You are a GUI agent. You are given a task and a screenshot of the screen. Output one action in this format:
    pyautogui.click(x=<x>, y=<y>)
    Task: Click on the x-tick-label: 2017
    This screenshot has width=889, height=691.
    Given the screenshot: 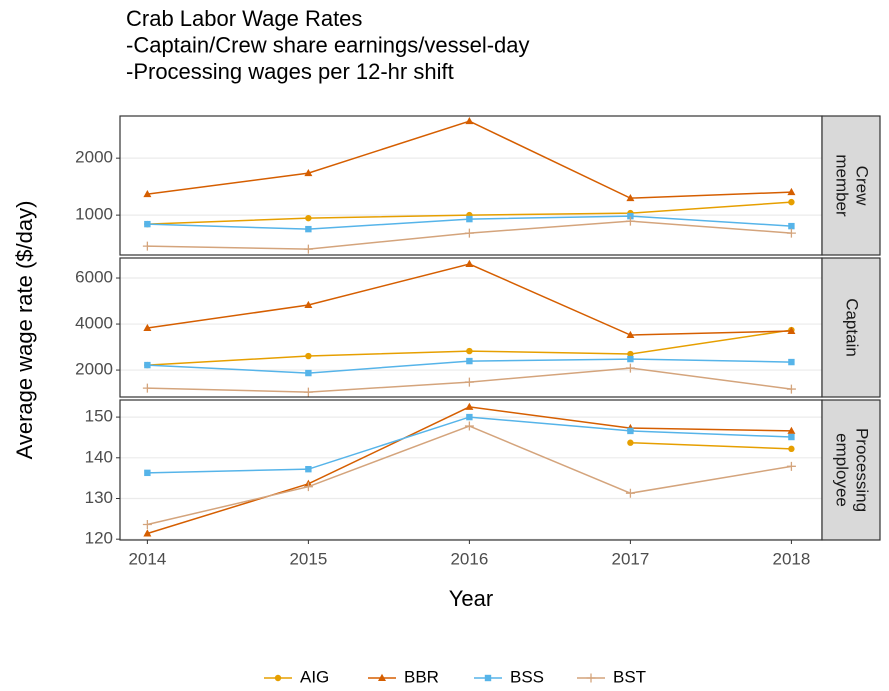 What is the action you would take?
    pyautogui.click(x=630, y=558)
    